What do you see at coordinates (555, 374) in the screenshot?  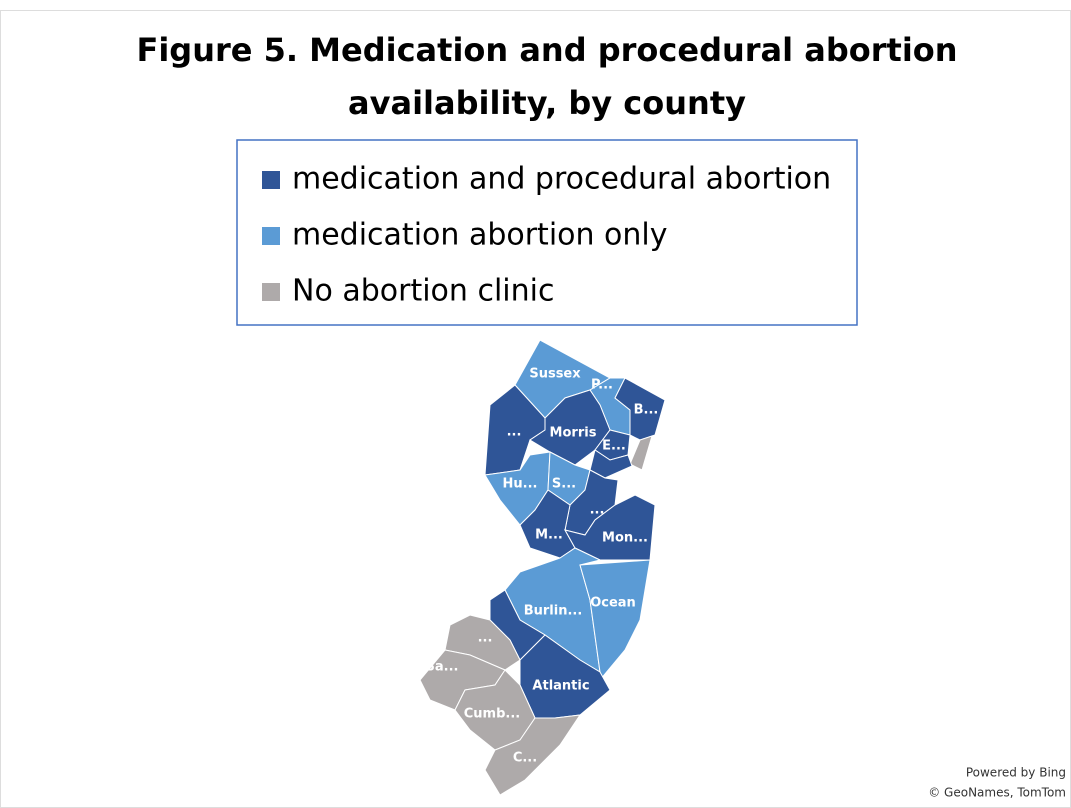 I see `county-label: Sussex` at bounding box center [555, 374].